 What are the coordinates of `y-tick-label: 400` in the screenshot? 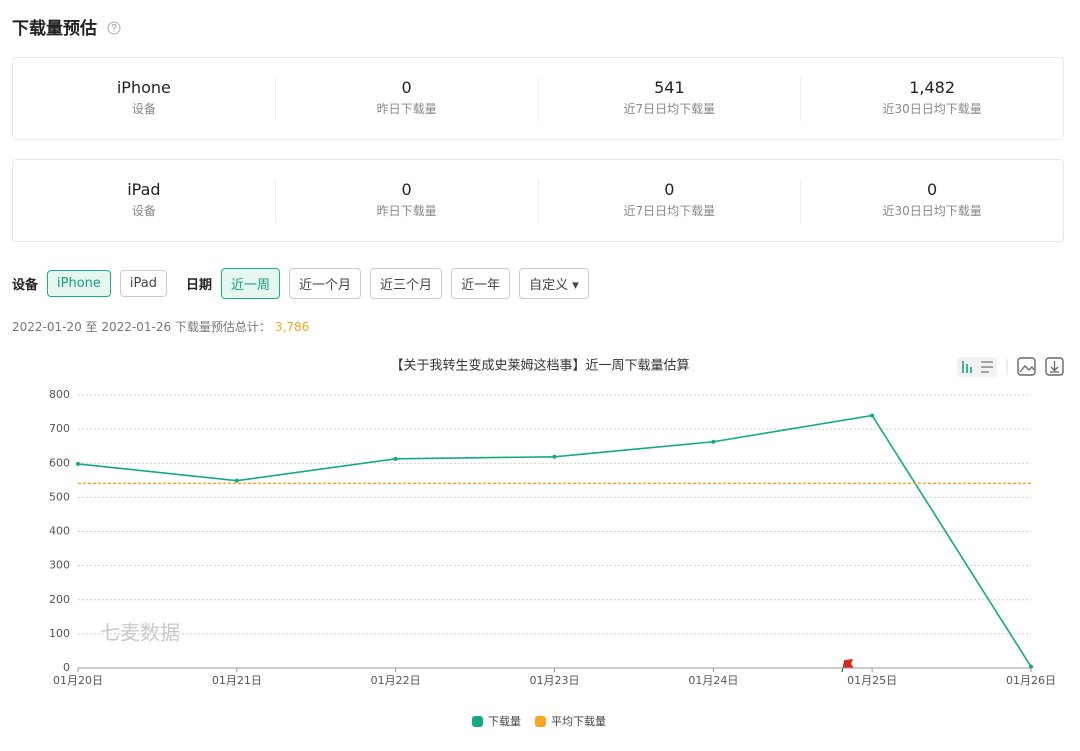 It's located at (59, 531).